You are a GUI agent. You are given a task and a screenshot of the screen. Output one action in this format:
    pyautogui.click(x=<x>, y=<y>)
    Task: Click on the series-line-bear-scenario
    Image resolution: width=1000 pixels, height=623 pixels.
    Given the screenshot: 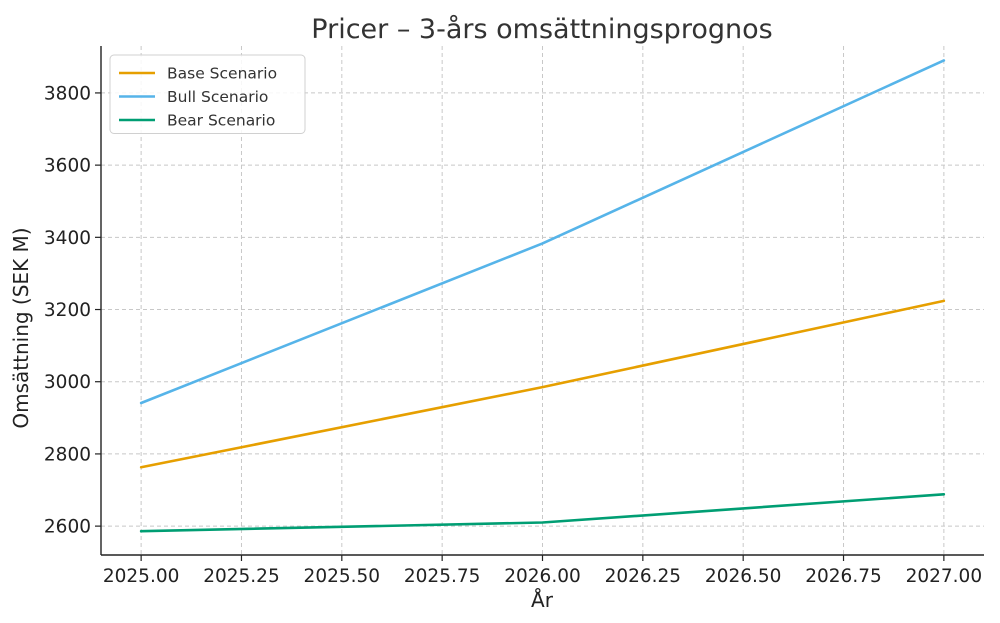 What is the action you would take?
    pyautogui.click(x=542, y=513)
    